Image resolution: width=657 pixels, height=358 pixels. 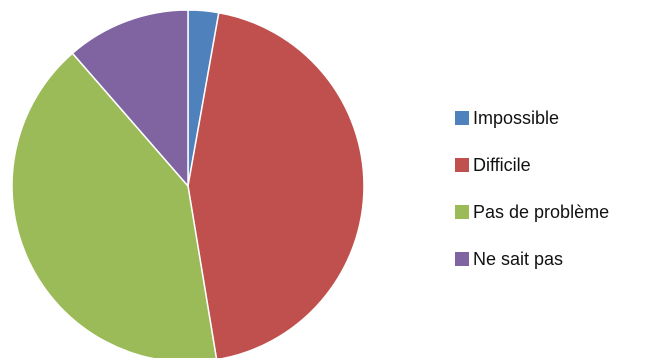 I want to click on legend-item-ne-sait-pas: Ne sait pas, so click(x=555, y=259).